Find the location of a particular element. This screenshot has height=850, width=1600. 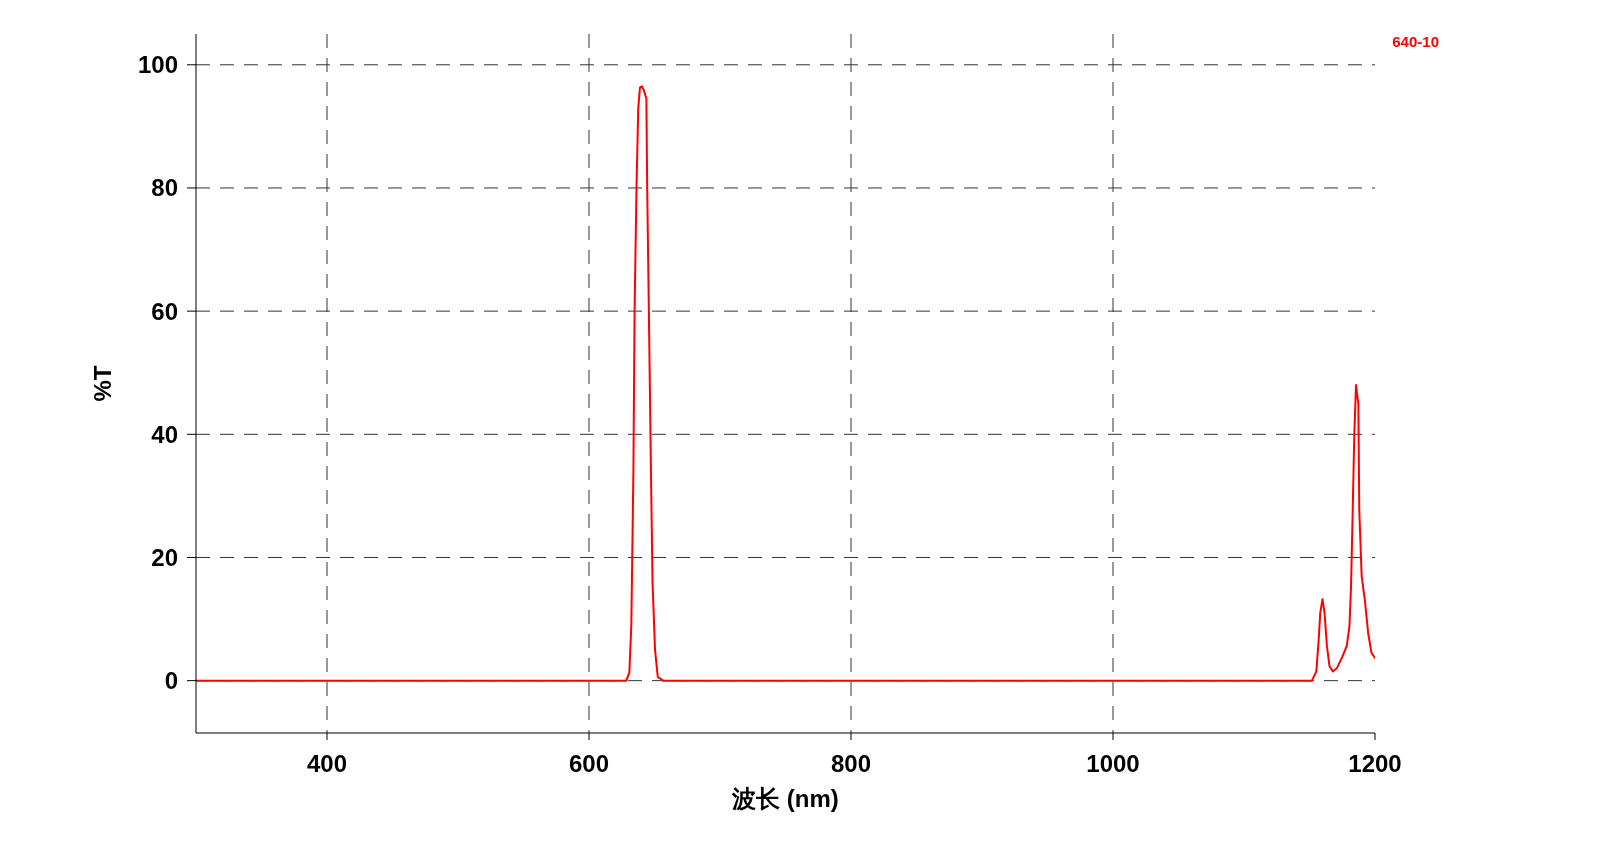

y-tick-label: 100 is located at coordinates (157, 65).